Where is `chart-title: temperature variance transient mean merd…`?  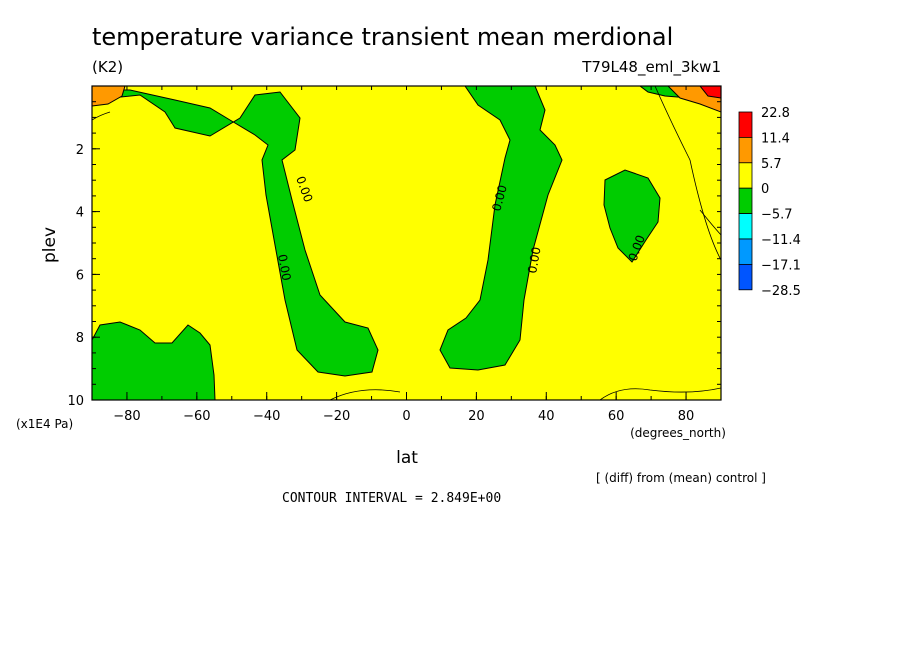
chart-title: temperature variance transient mean merd… is located at coordinates (382, 37).